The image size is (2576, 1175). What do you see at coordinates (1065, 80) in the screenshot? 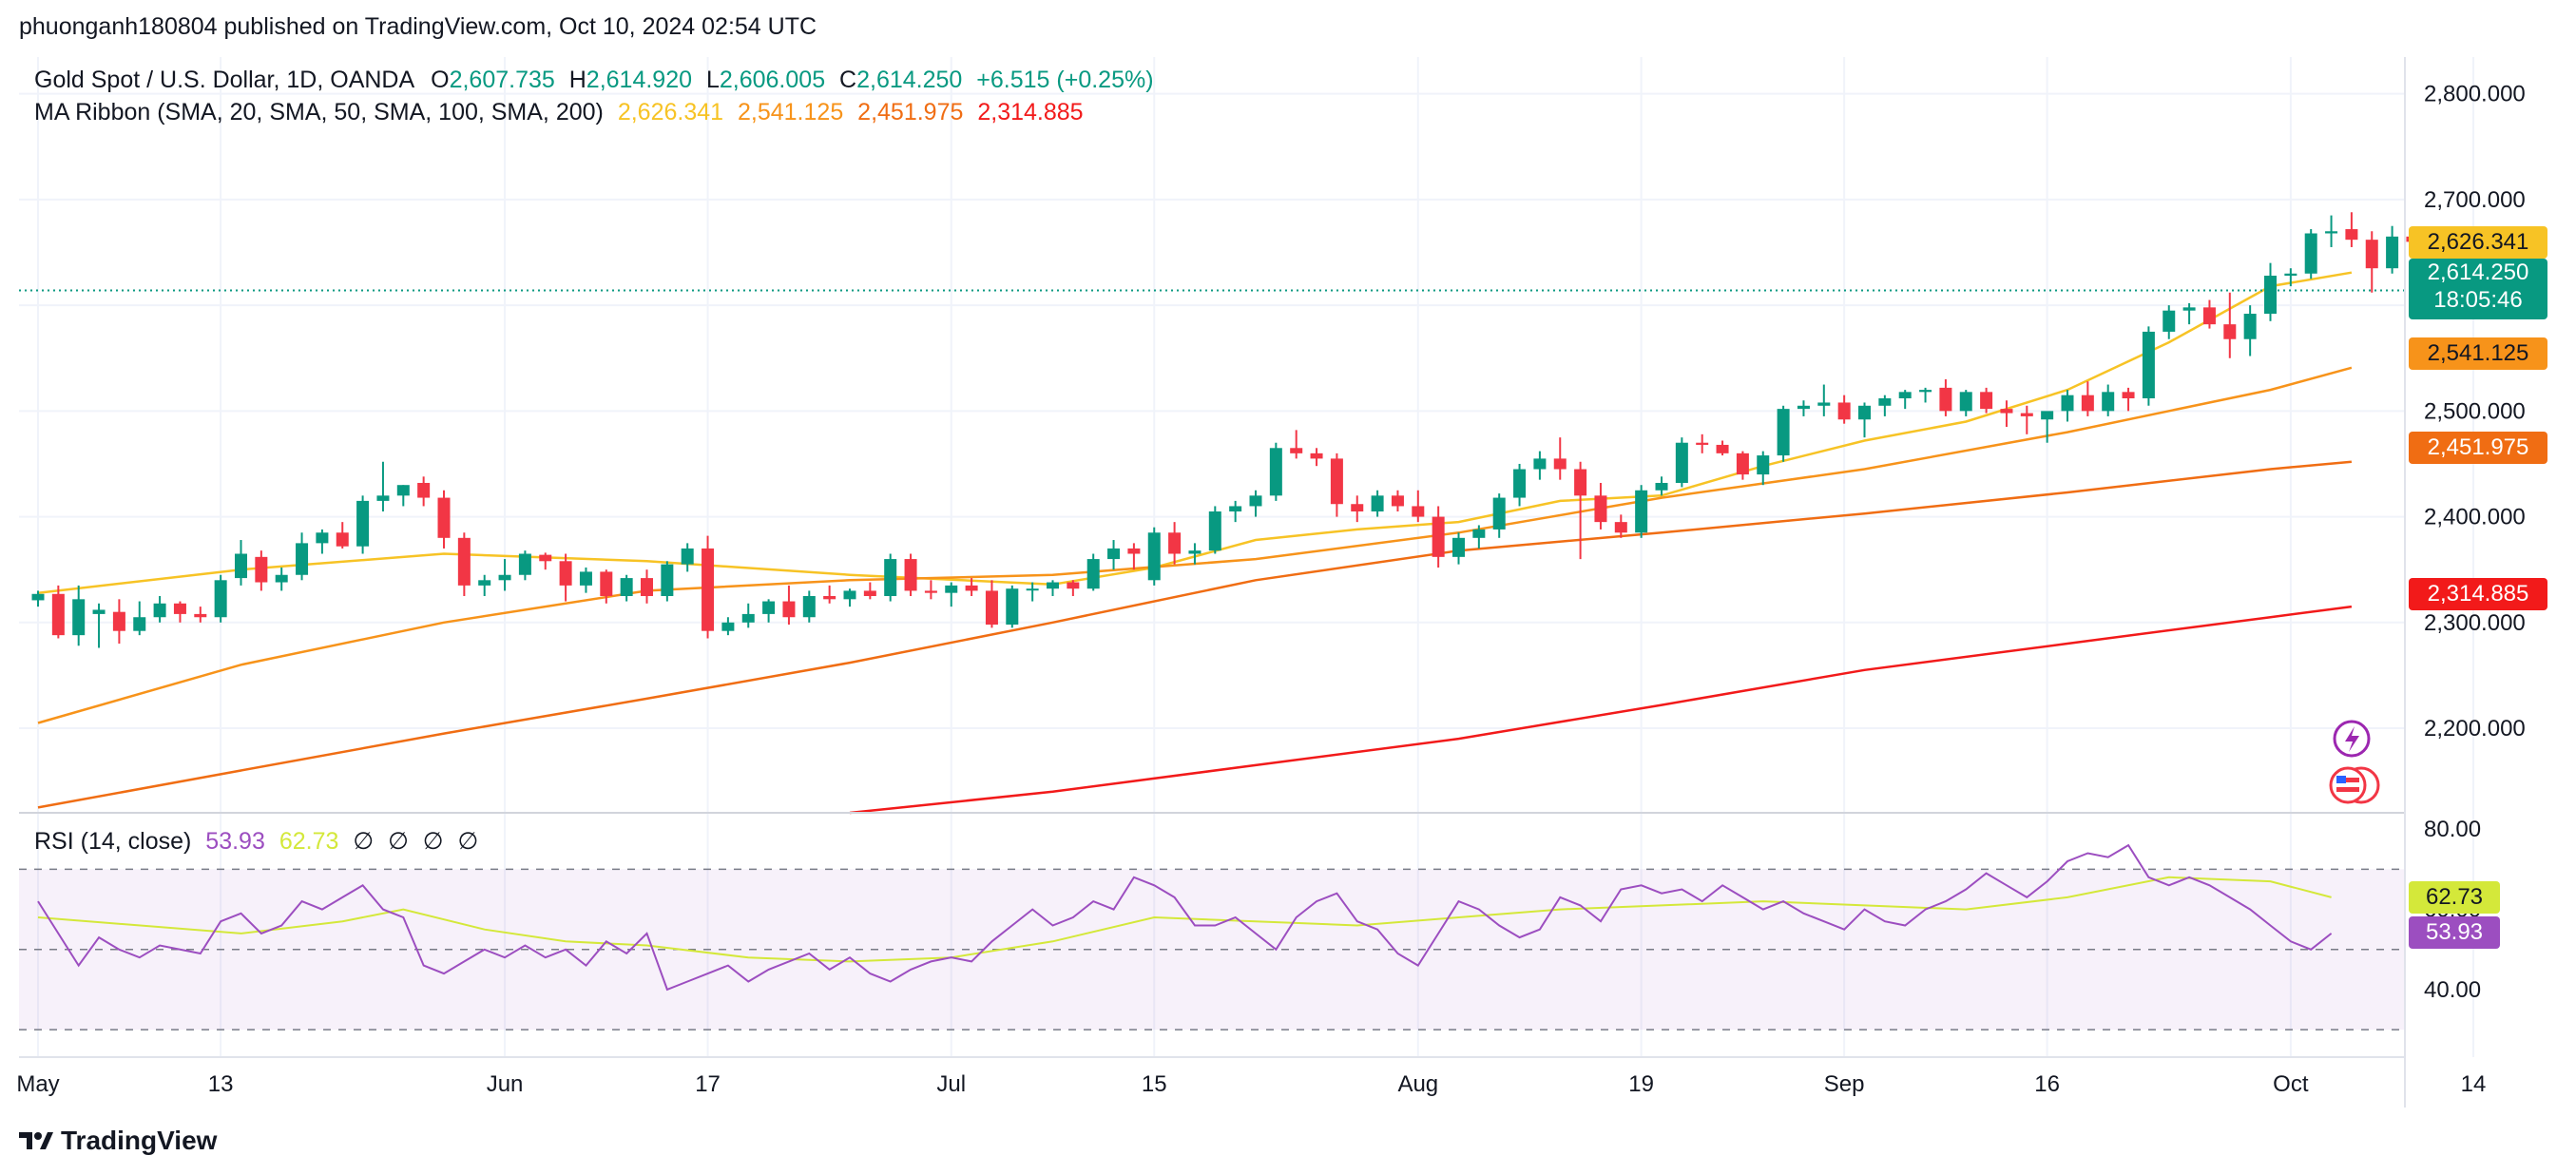
I see `change-value: +6.515 (+0.25%)` at bounding box center [1065, 80].